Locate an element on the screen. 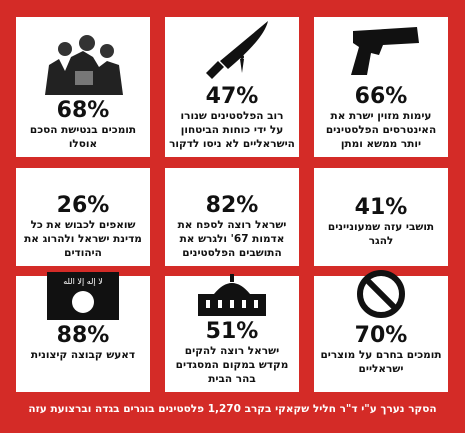  percent: 68% is located at coordinates (83, 110).